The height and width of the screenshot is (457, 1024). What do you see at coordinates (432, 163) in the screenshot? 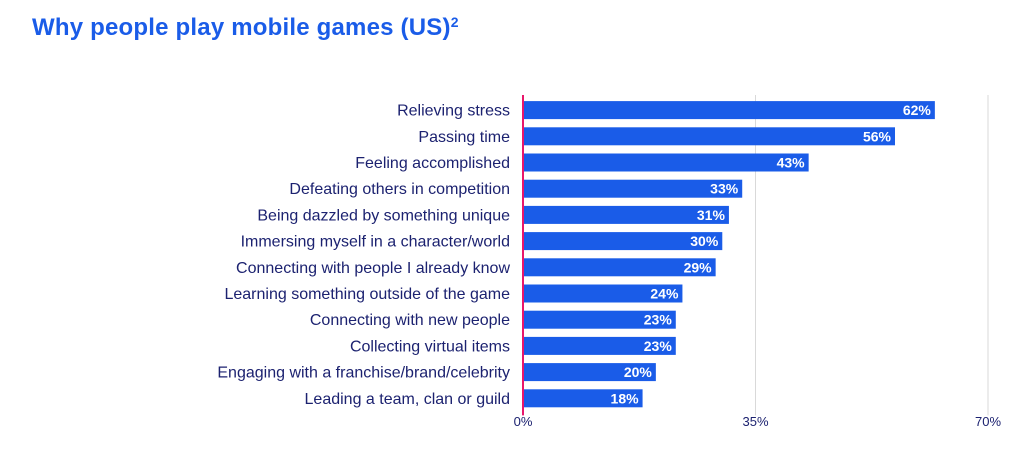
I see `category-label-2: Feeling accomplished` at bounding box center [432, 163].